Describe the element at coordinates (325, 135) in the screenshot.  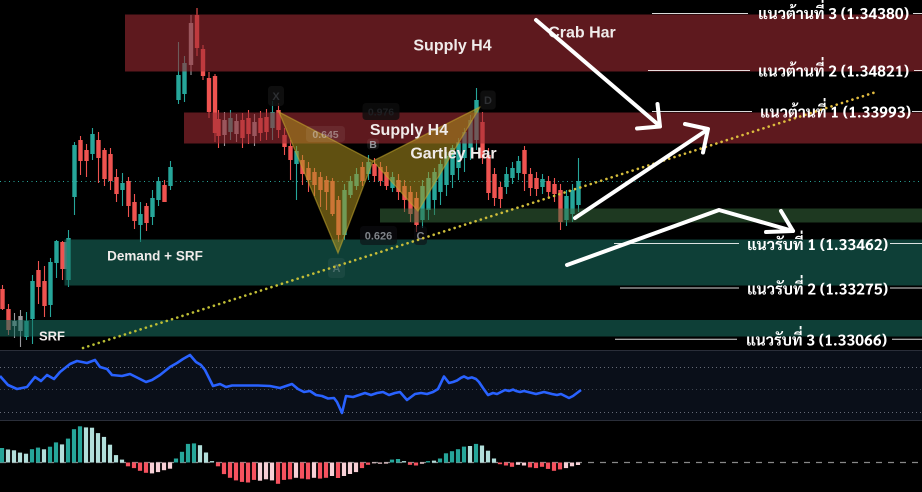
I see `svg-text: 0.645` at that location.